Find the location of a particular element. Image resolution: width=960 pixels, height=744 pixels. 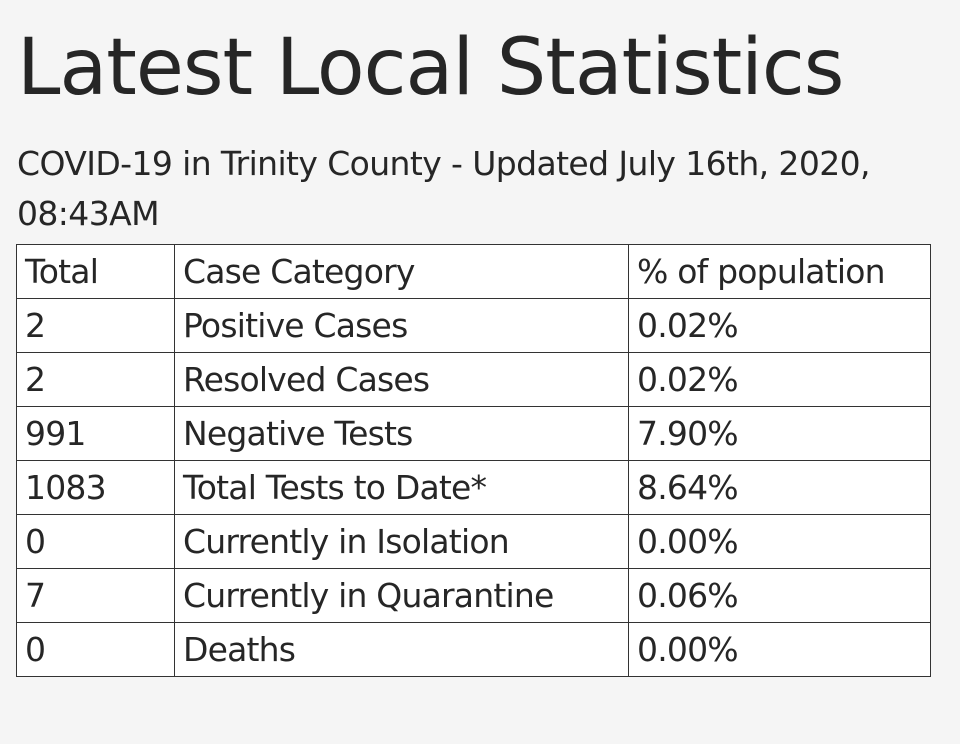

cell-percent: 7.90% is located at coordinates (779, 433).